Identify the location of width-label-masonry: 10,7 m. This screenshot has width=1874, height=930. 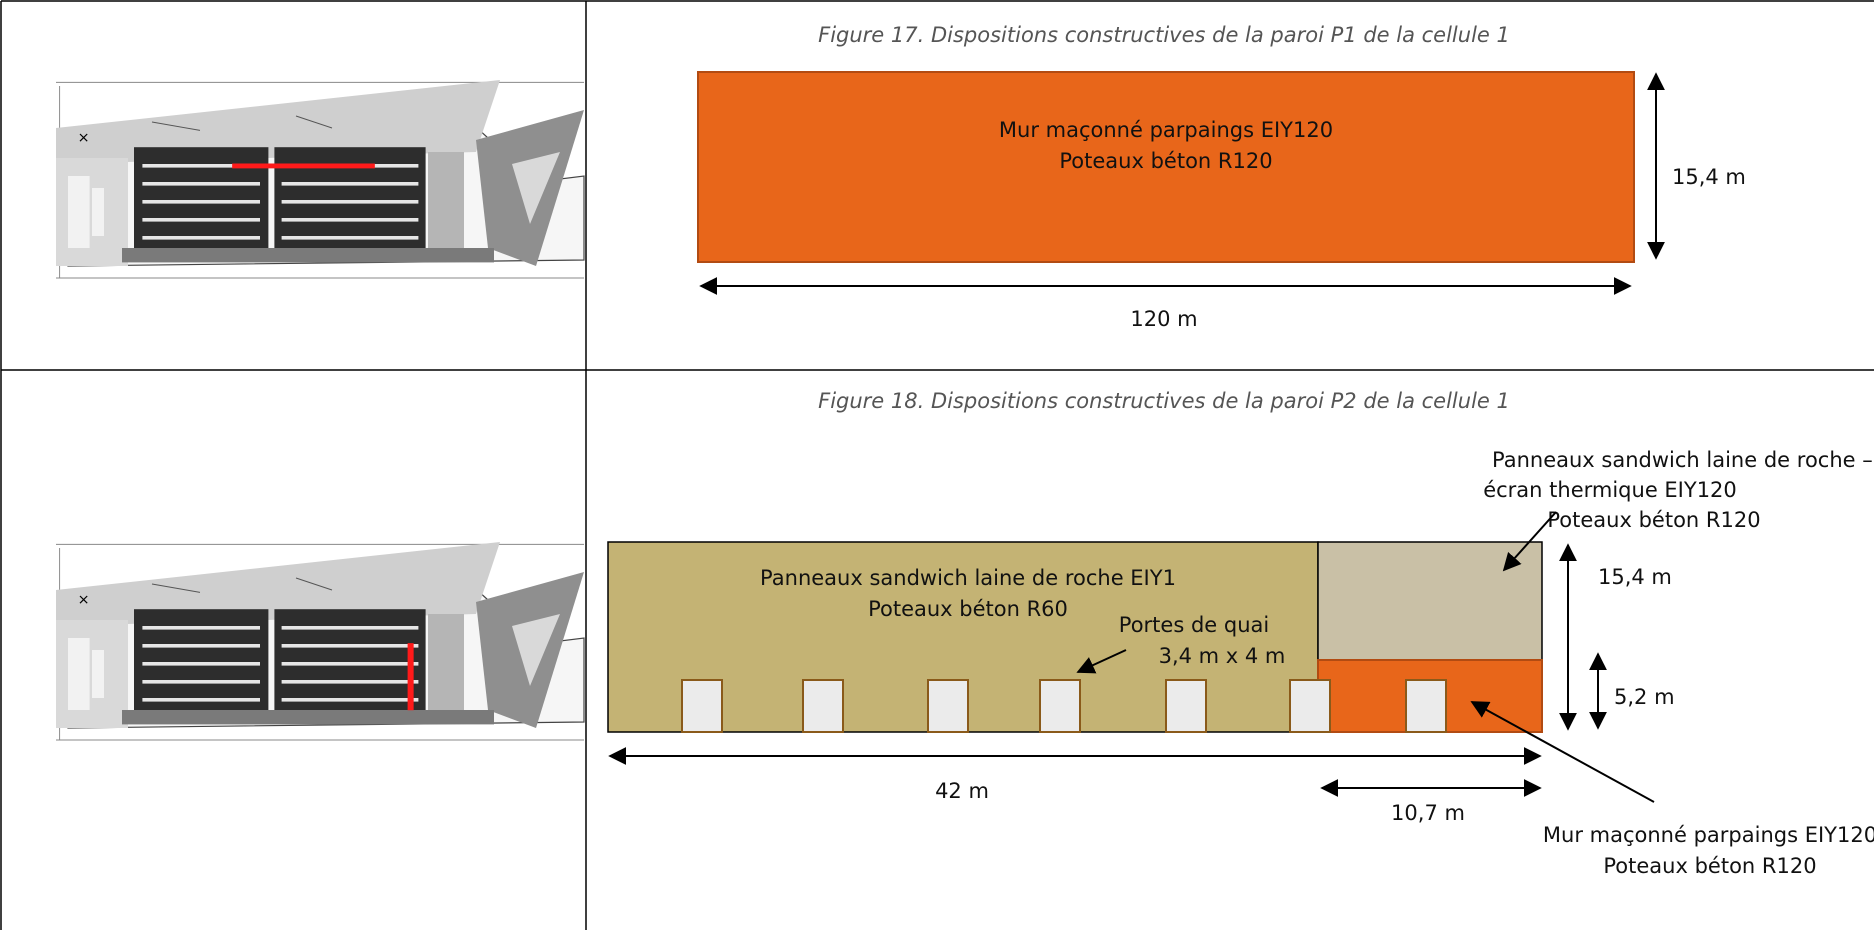
(1428, 813).